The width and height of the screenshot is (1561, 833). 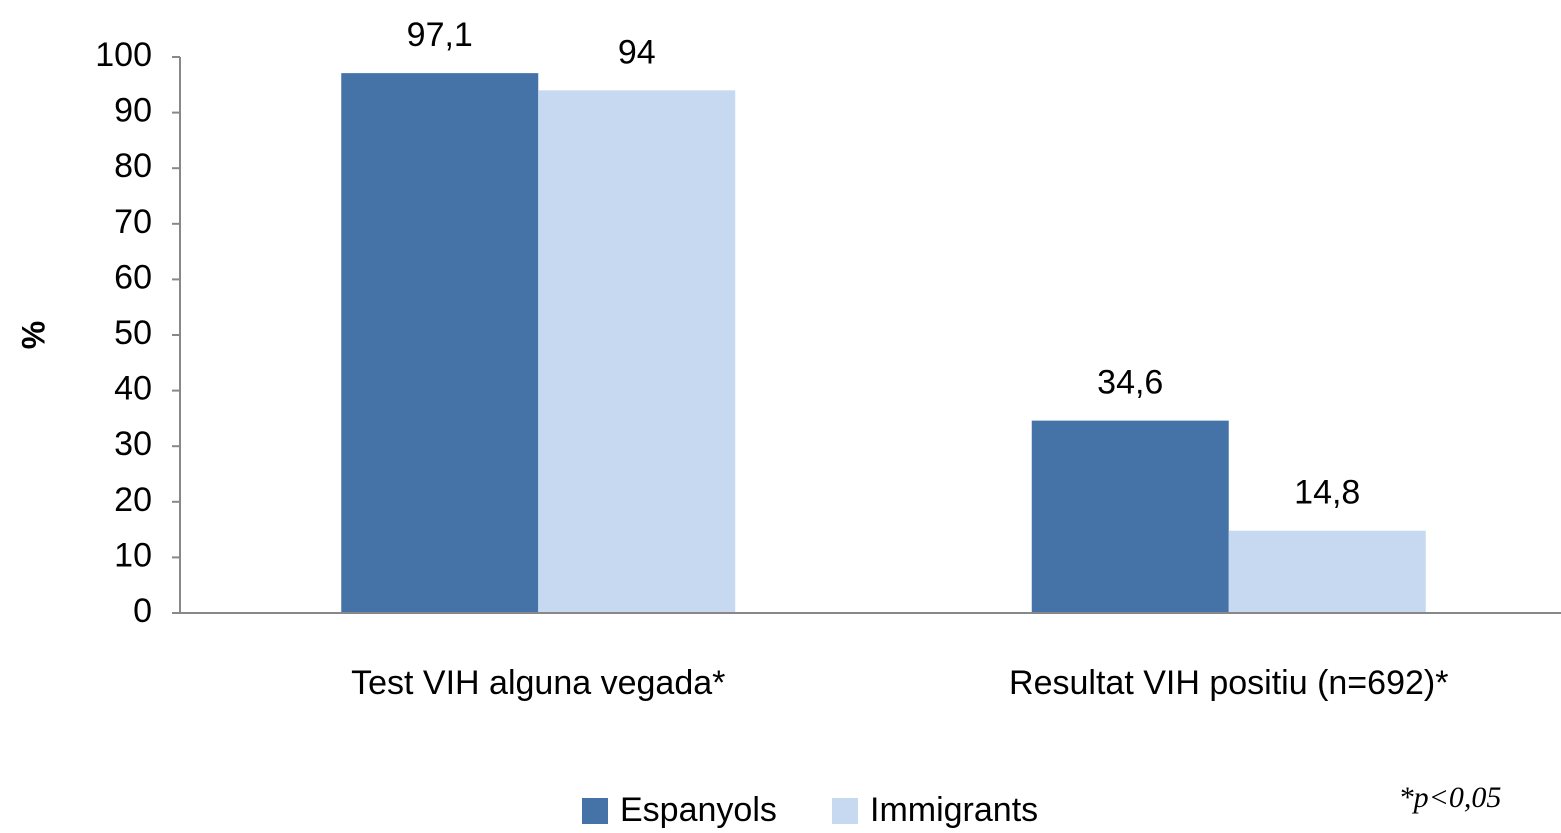 What do you see at coordinates (133, 277) in the screenshot?
I see `y-tick-label: 60` at bounding box center [133, 277].